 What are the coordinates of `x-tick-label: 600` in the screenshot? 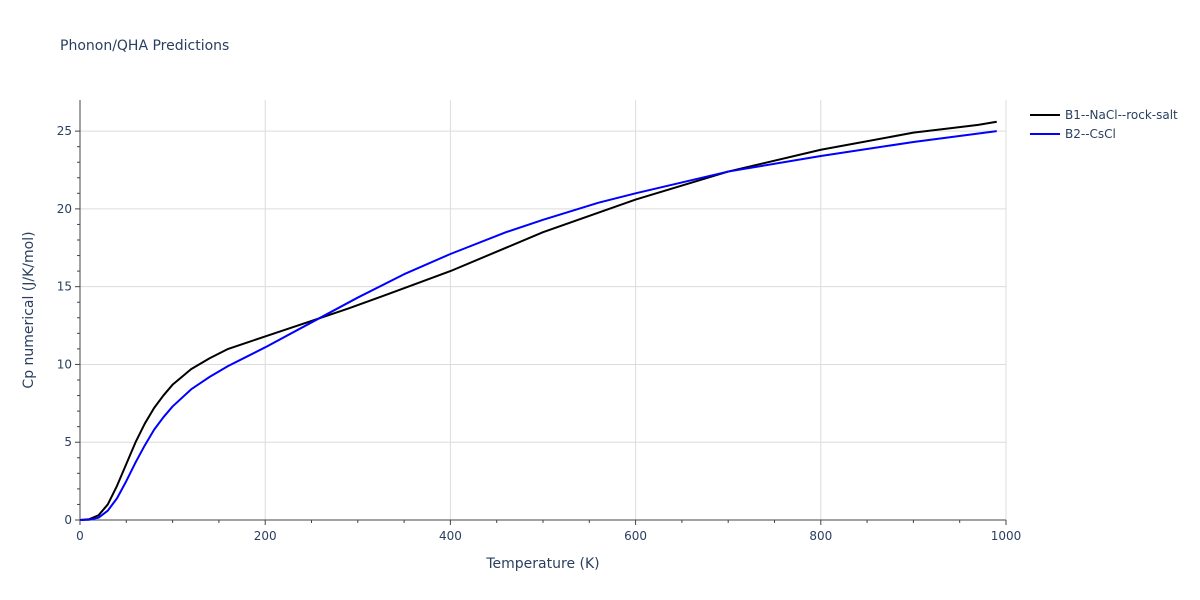 It's located at (635, 536).